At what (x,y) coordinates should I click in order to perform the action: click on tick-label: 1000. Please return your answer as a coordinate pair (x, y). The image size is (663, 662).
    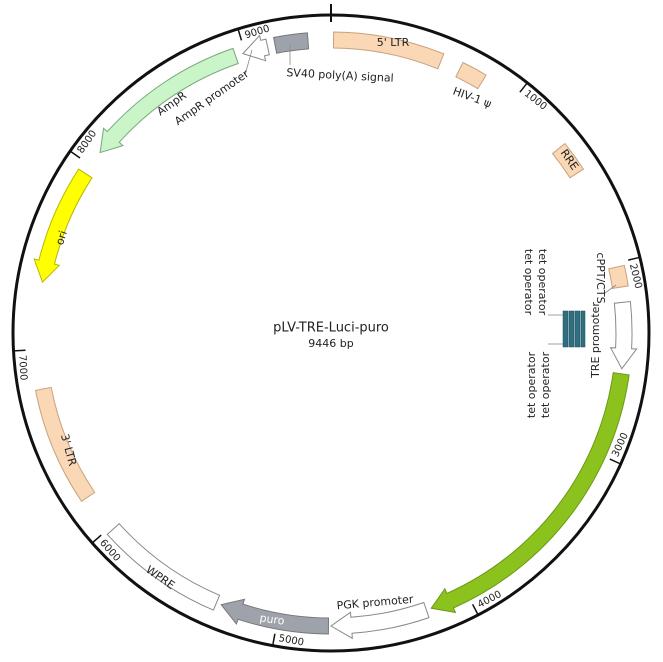
    Looking at the image, I should click on (535, 100).